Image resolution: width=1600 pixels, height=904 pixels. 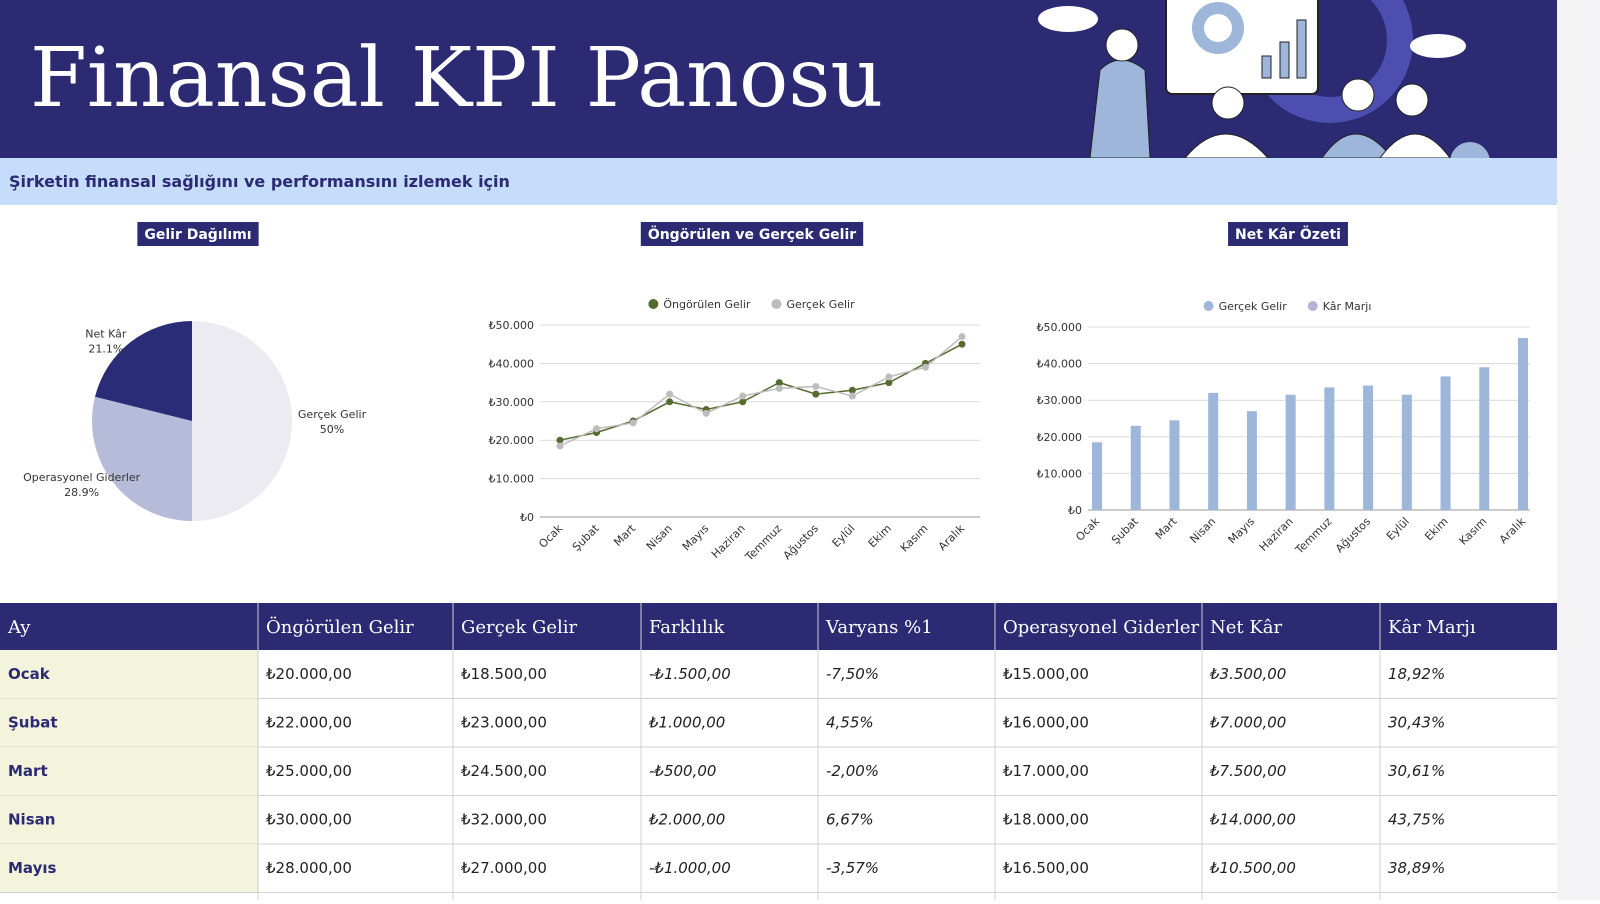 I want to click on table-cell: ₺17.000,00, so click(x=1046, y=771).